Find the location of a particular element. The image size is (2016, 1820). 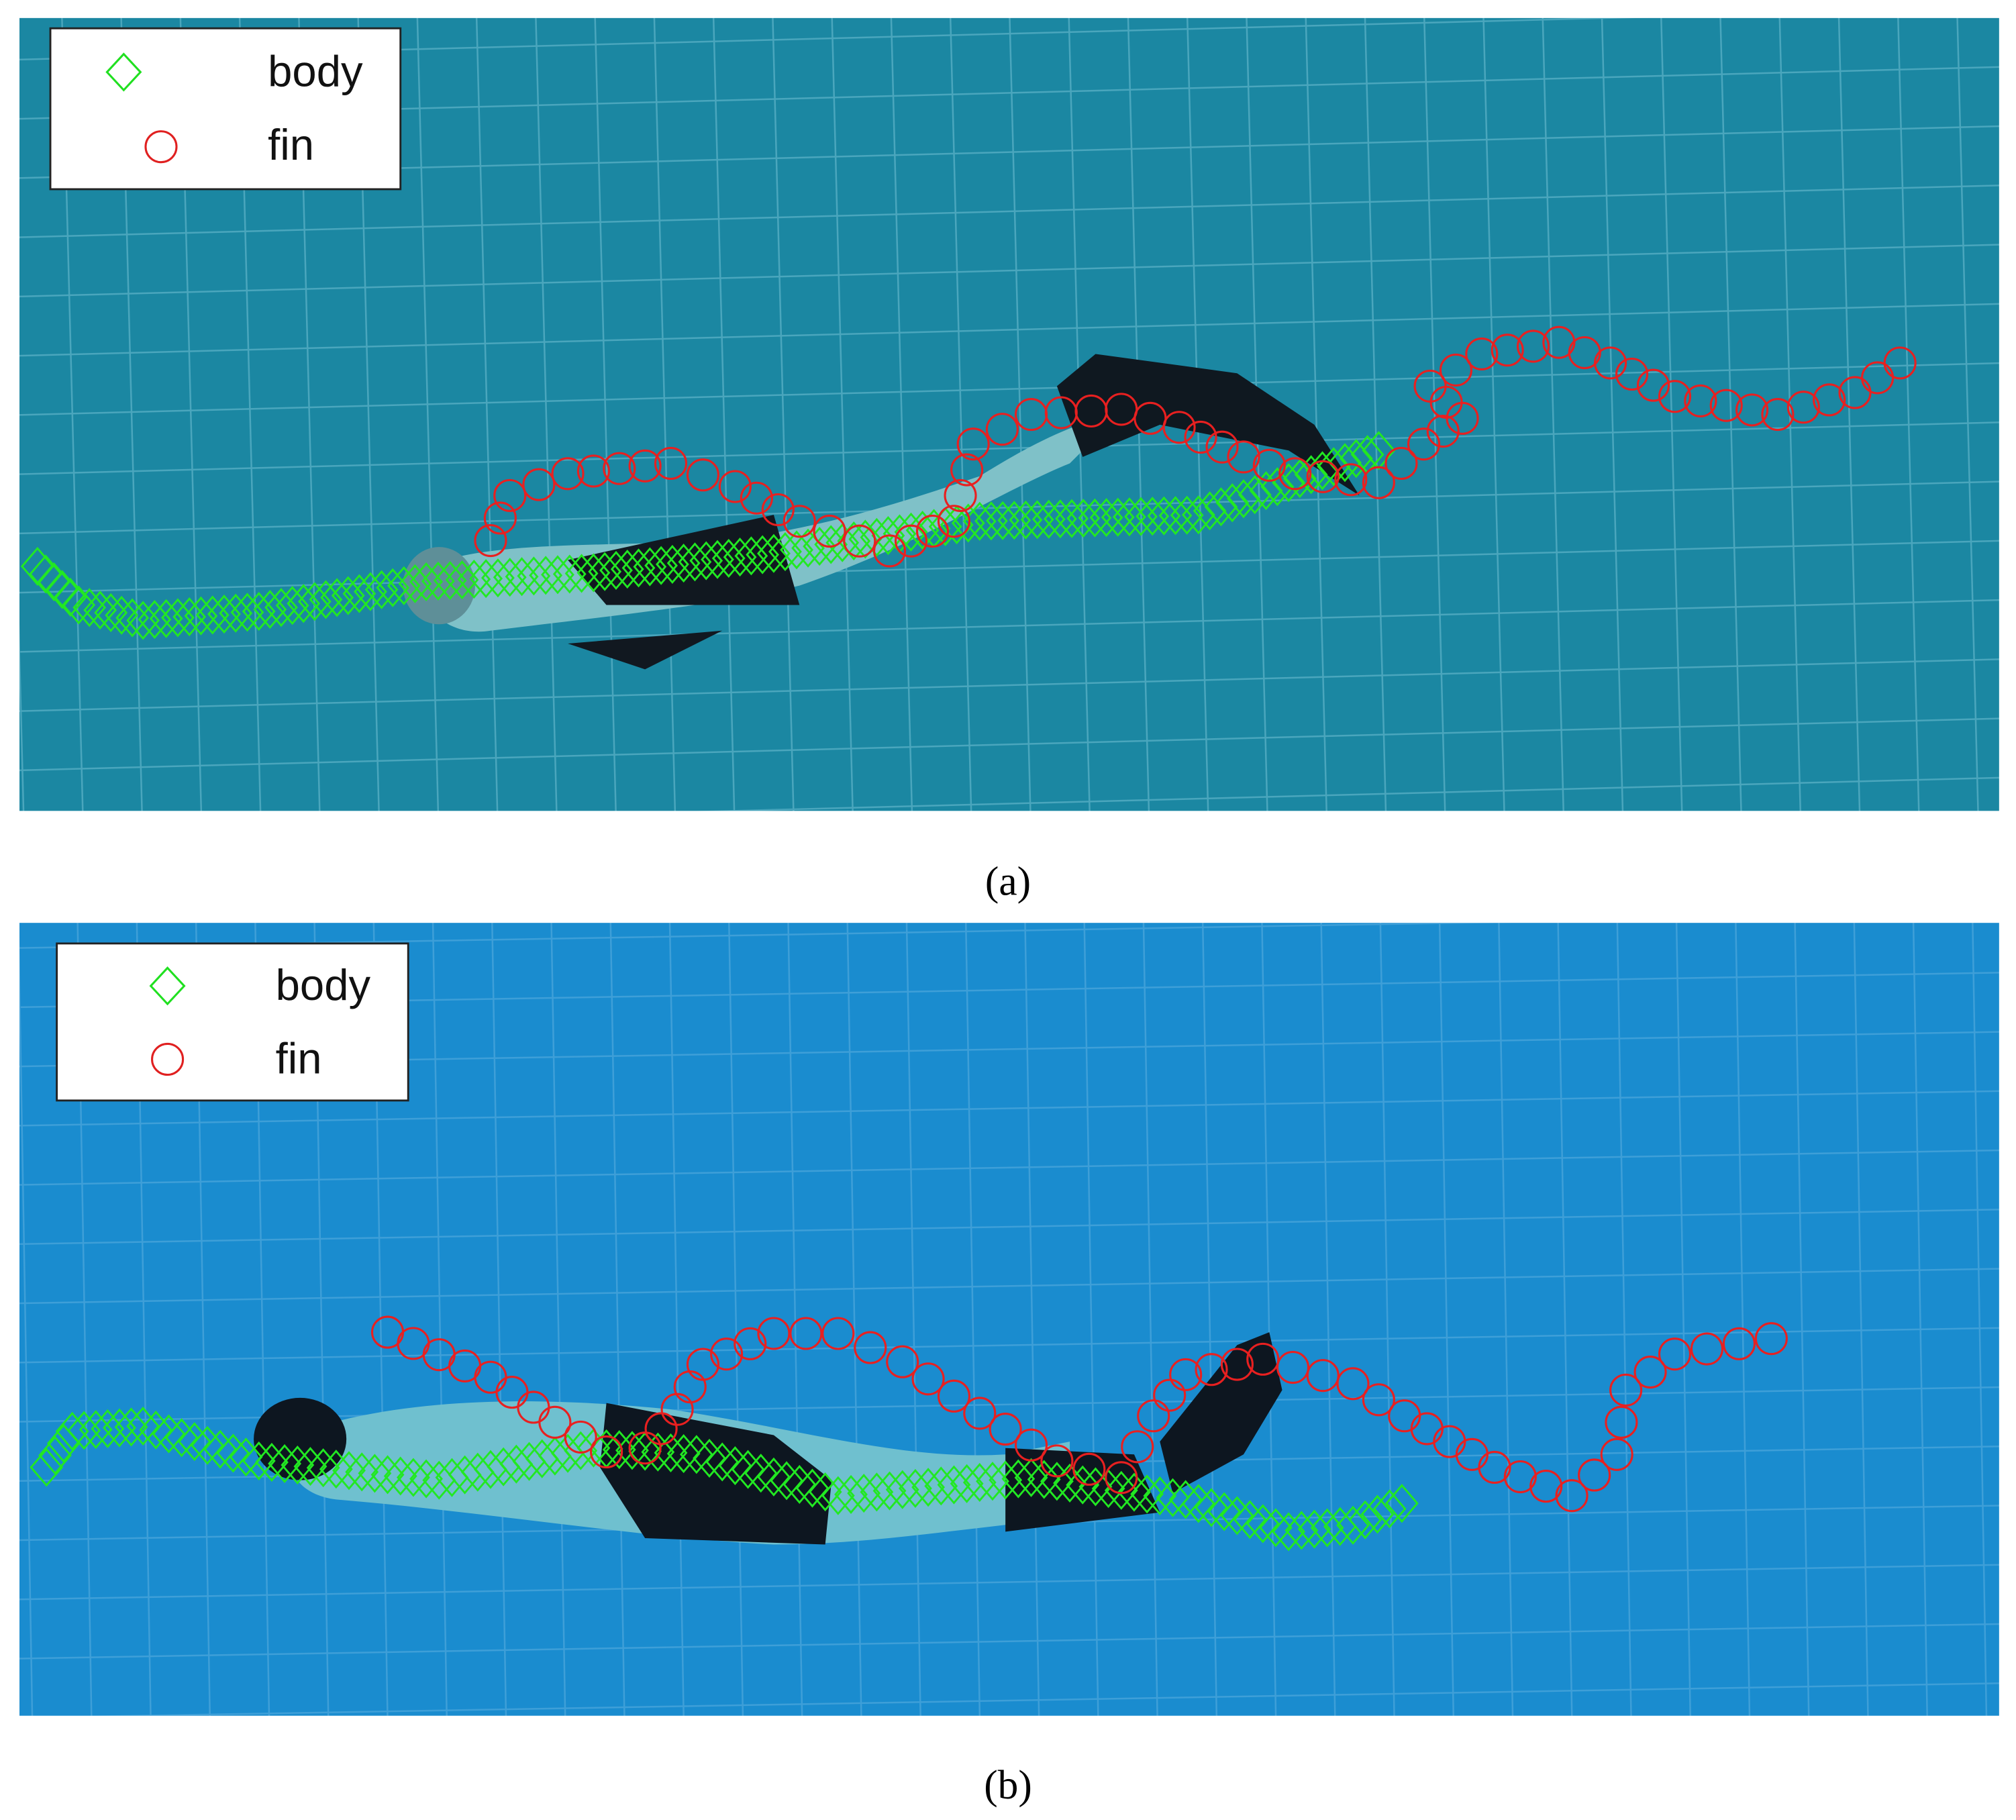

legend-circle is located at coordinates (168, 1059).